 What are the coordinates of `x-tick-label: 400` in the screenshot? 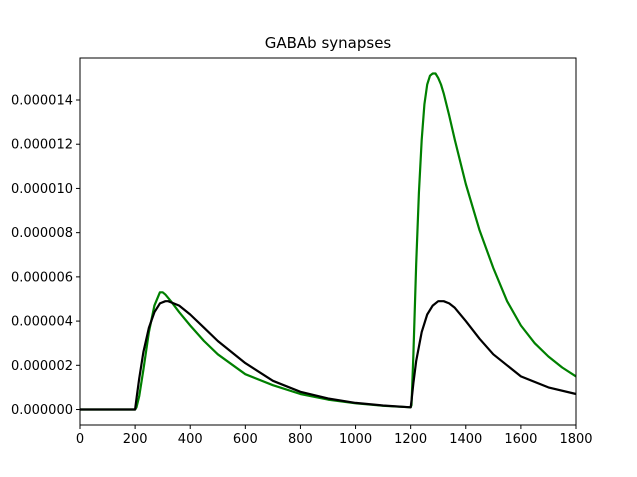 It's located at (190, 439).